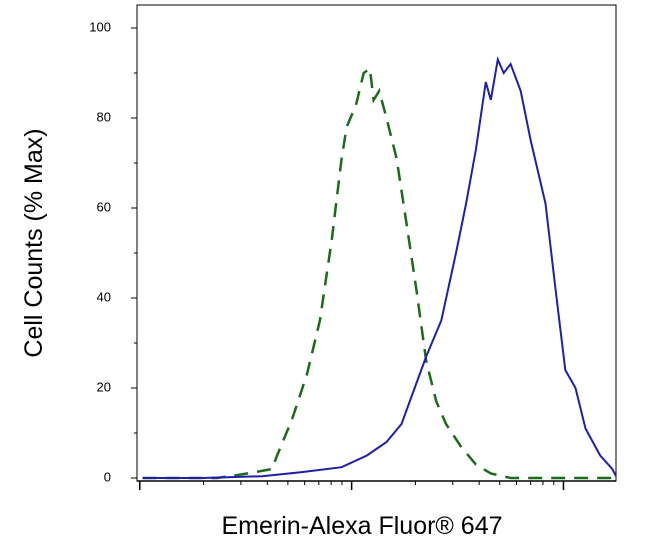 The width and height of the screenshot is (650, 549). What do you see at coordinates (104, 386) in the screenshot?
I see `y-tick-label: 20` at bounding box center [104, 386].